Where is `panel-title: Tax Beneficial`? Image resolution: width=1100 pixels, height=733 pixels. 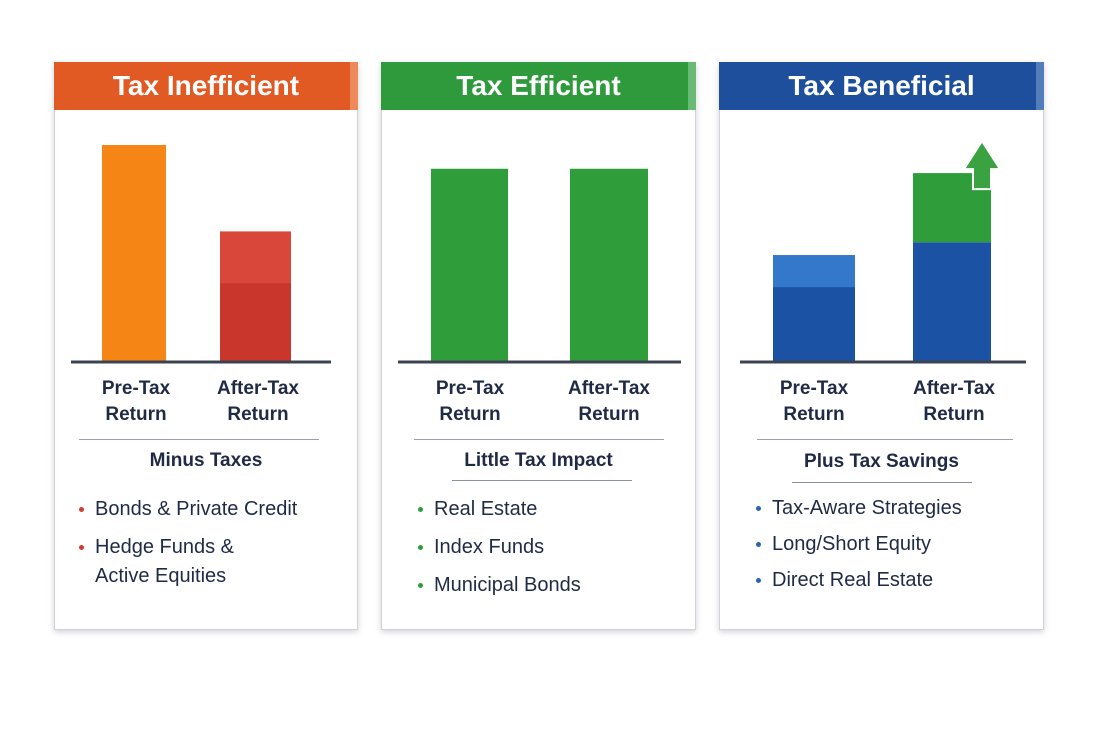
panel-title: Tax Beneficial is located at coordinates (881, 85).